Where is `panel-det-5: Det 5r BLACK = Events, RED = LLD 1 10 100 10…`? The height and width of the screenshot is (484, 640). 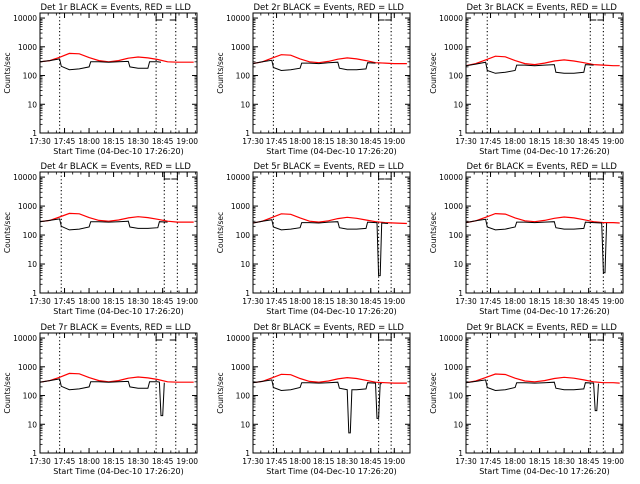 panel-det-5: Det 5r BLACK = Events, RED = LLD 1 10 100 10… is located at coordinates (313, 239).